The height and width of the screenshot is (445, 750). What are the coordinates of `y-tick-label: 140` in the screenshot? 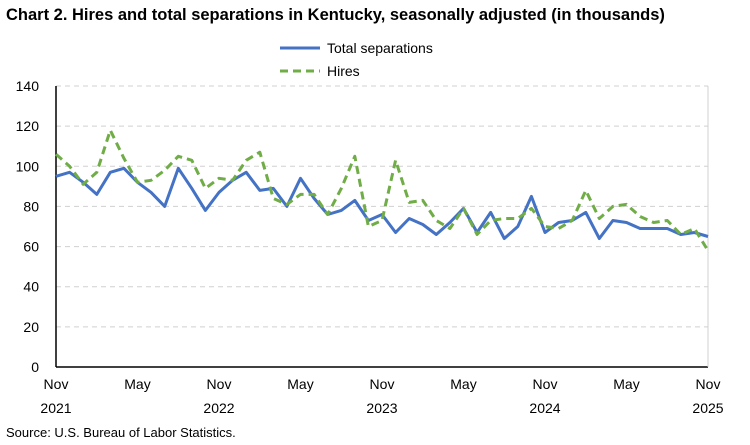 It's located at (28, 86).